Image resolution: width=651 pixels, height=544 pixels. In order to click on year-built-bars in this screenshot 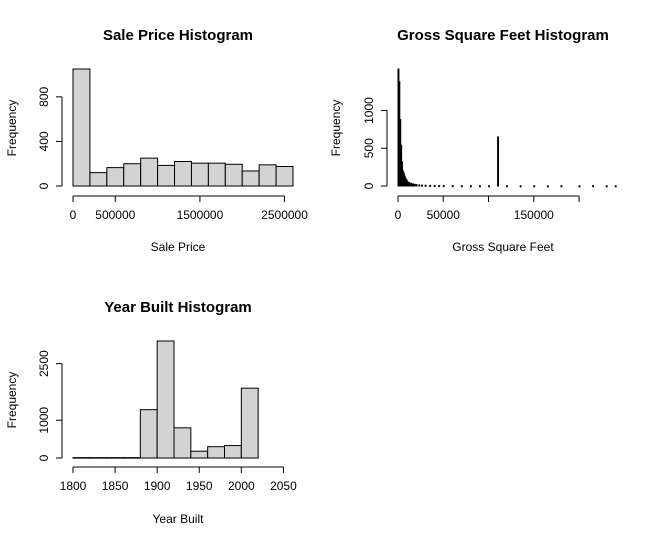, I will do `click(165, 399)`.